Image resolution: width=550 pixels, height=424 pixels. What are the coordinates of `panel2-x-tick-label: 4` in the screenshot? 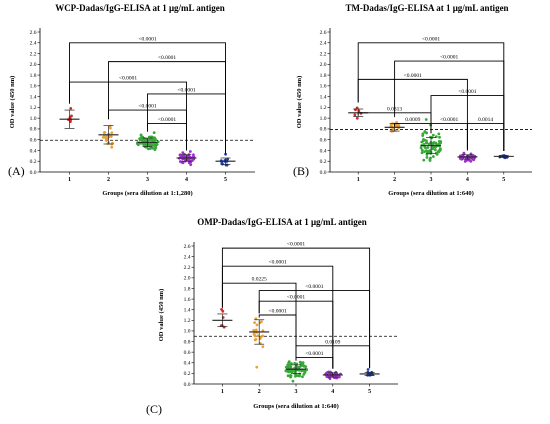 It's located at (467, 180).